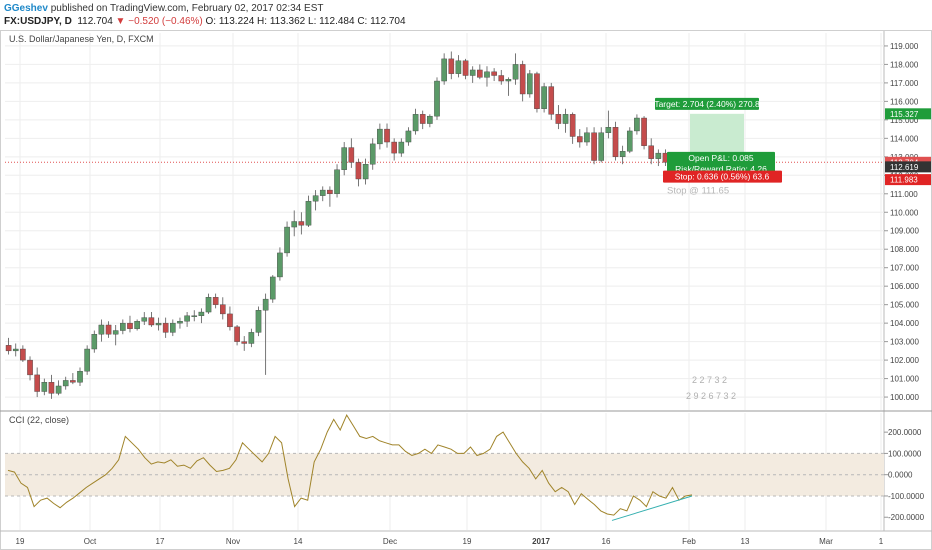  Describe the element at coordinates (721, 169) in the screenshot. I see `risk-reward-label: Risk/Reward Ratio: 4.26` at that location.